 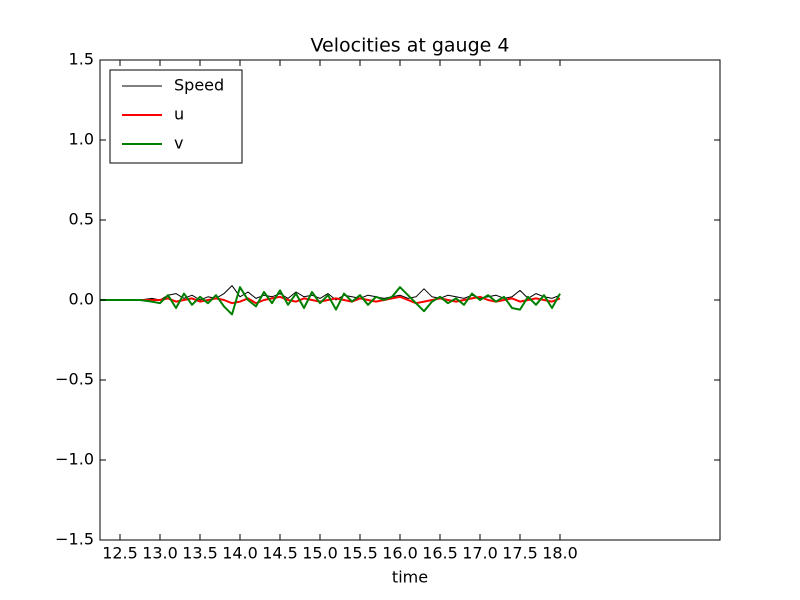 I want to click on x-axis-label: time, so click(x=410, y=577).